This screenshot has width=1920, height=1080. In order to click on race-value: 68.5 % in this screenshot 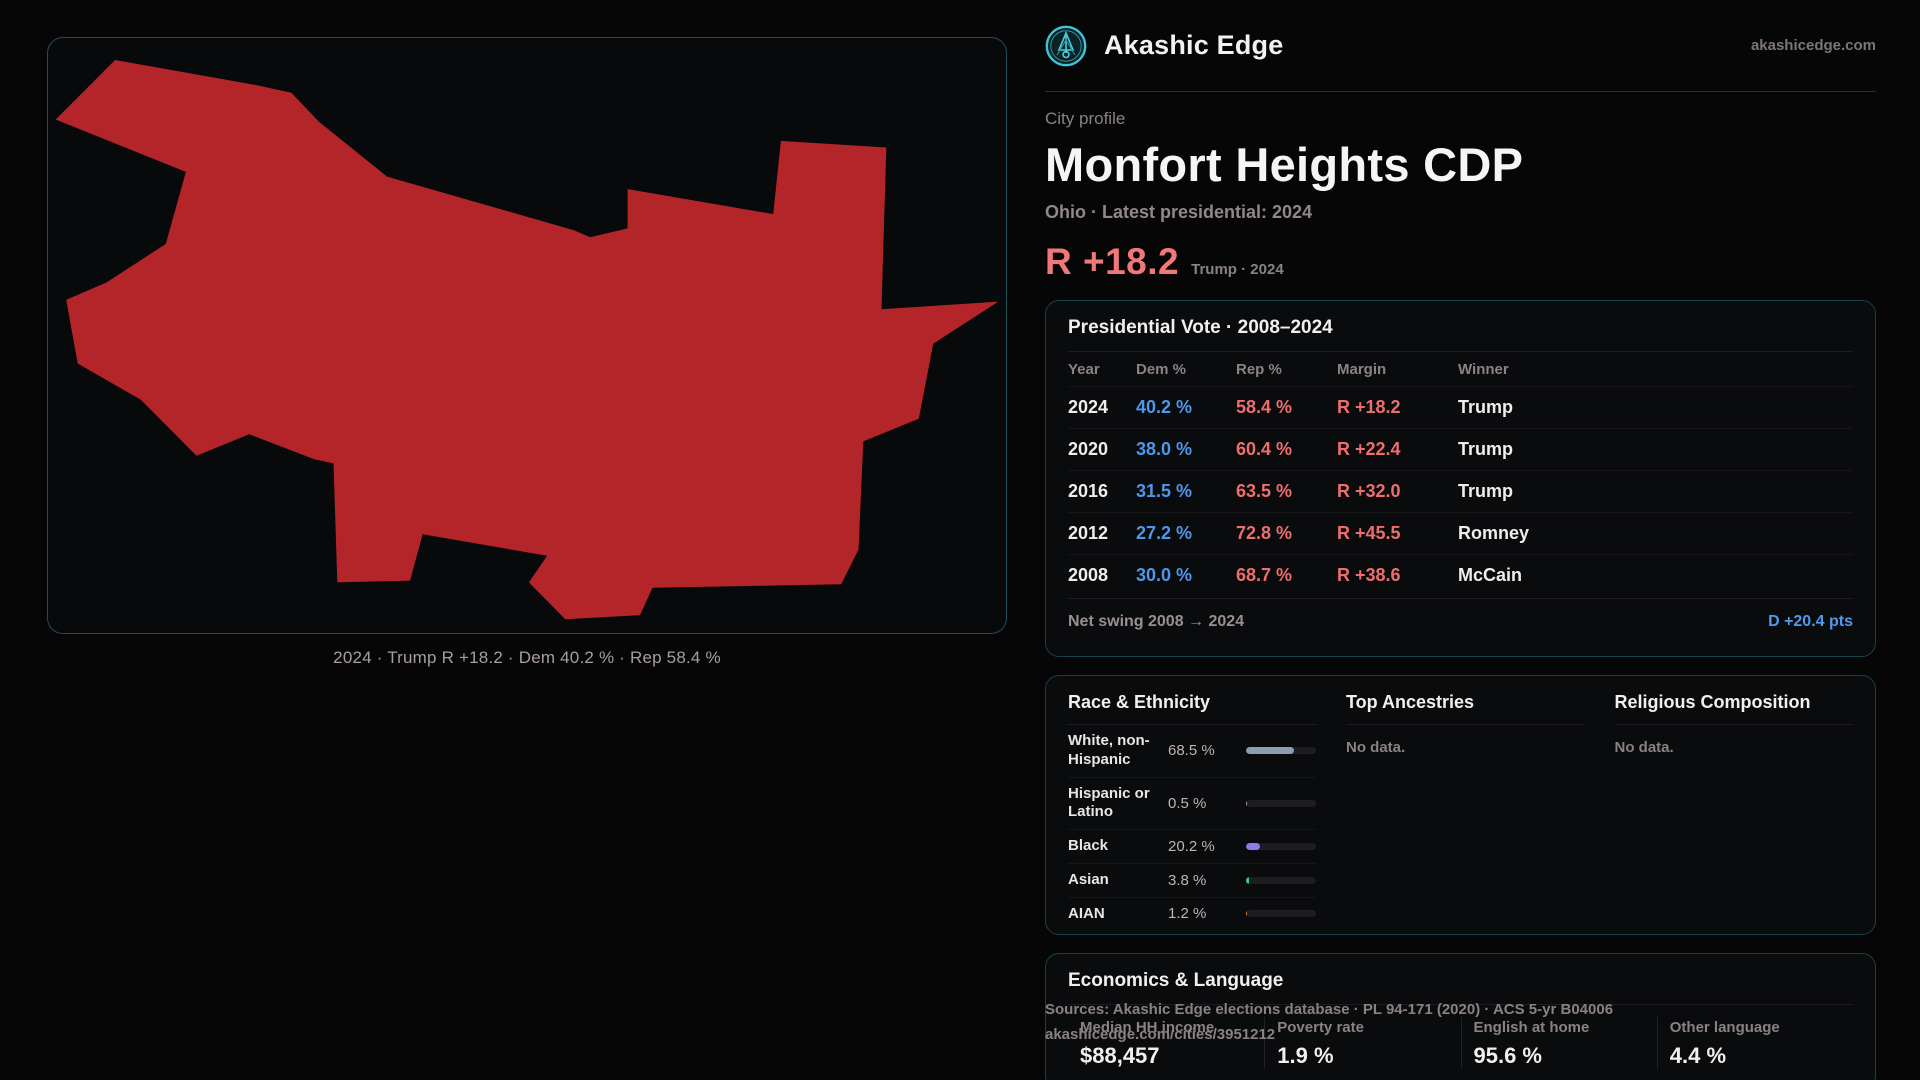, I will do `click(1191, 751)`.